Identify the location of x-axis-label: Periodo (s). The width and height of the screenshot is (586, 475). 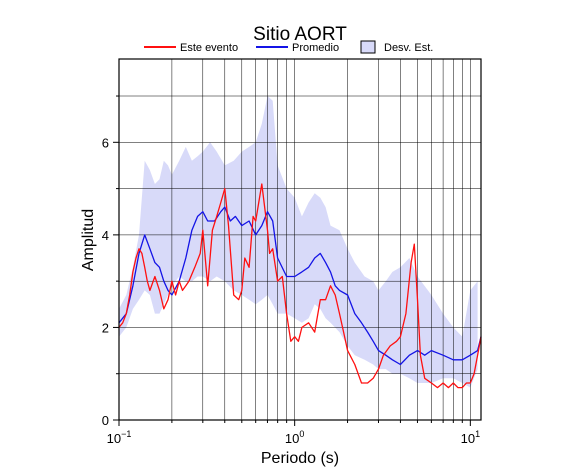
(300, 458).